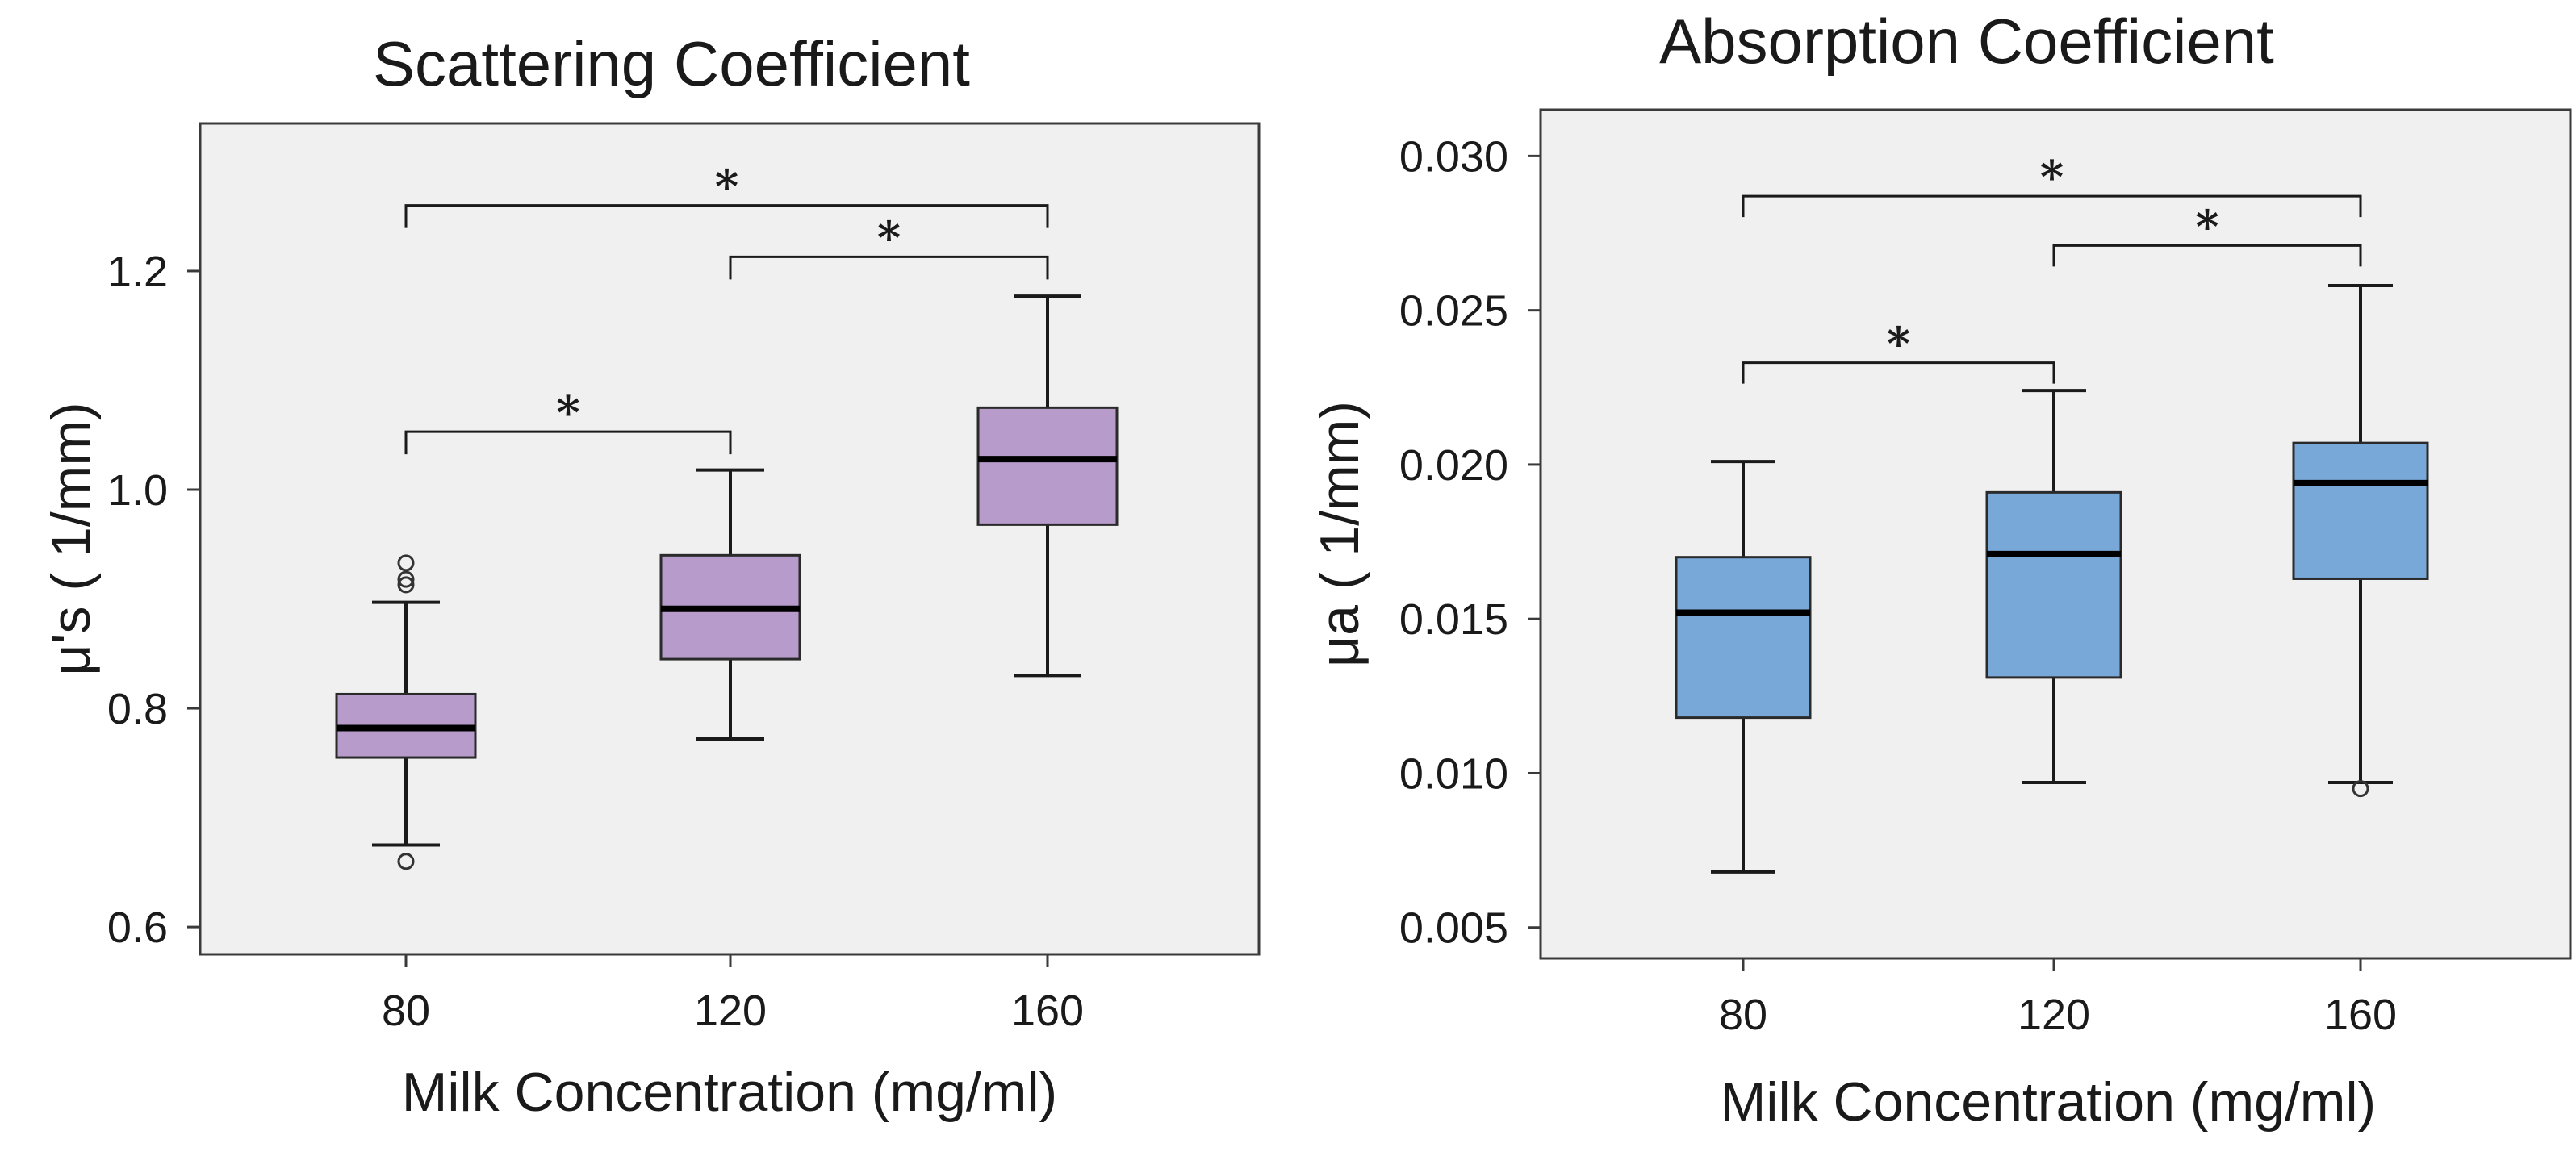 This screenshot has height=1156, width=2576. Describe the element at coordinates (137, 709) in the screenshot. I see `y-tick-label: 0.8` at that location.